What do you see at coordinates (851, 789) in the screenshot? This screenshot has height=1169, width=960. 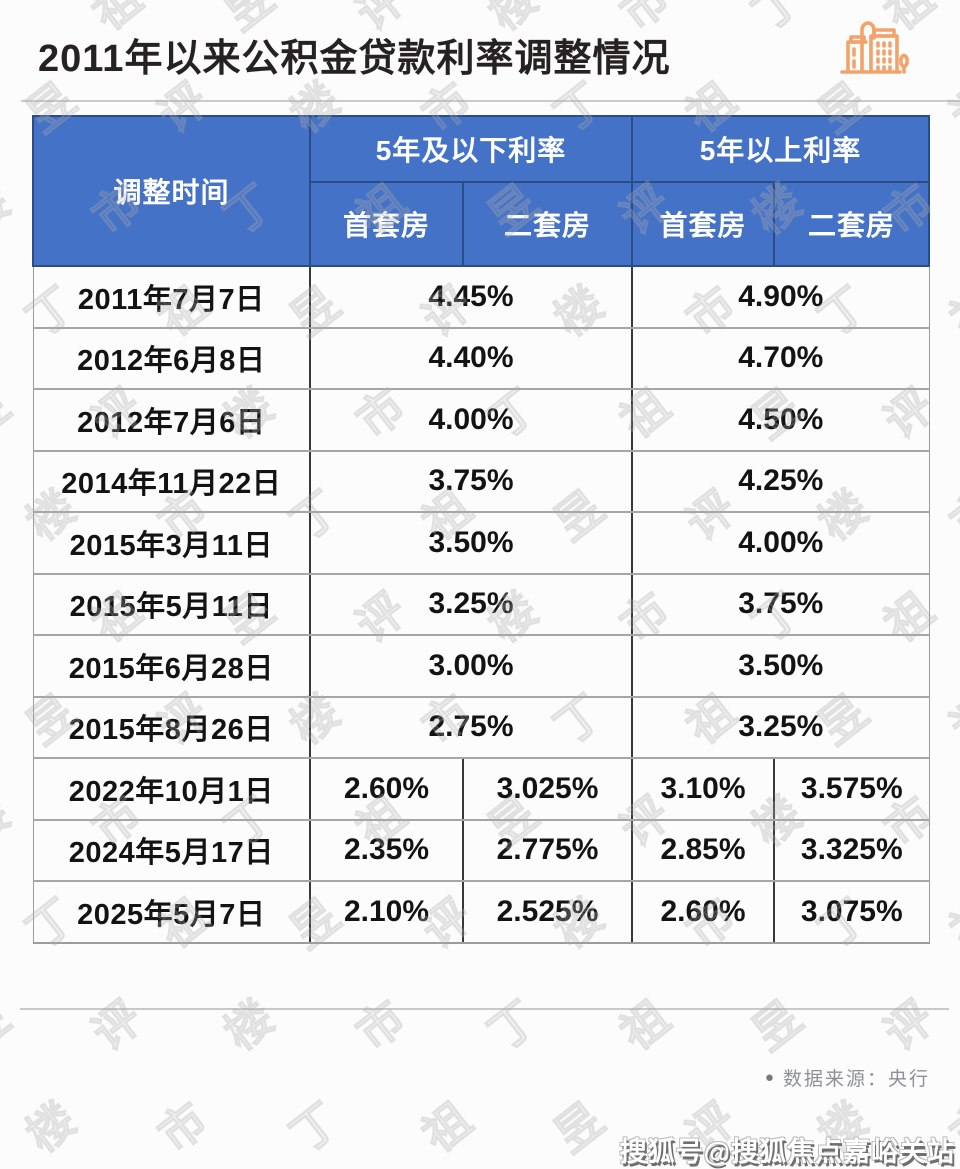 I see `rate-over5-second: 3.575%` at bounding box center [851, 789].